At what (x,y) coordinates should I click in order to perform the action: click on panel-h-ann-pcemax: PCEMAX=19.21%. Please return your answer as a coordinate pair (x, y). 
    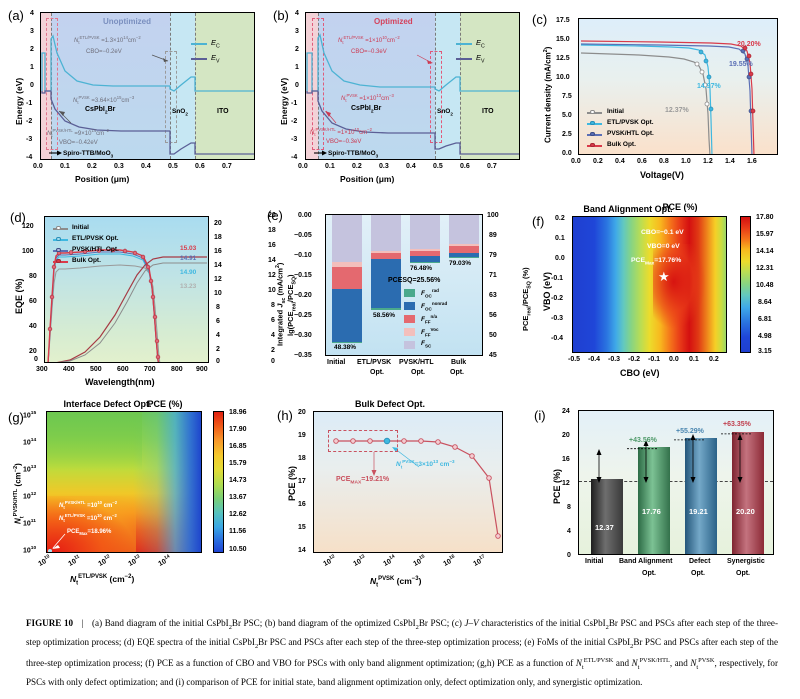
    Looking at the image, I should click on (363, 481).